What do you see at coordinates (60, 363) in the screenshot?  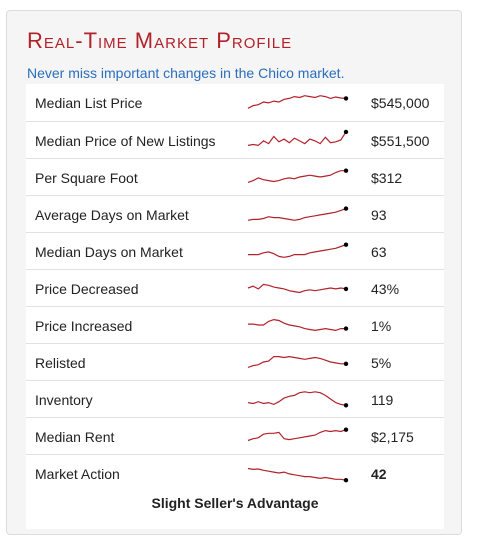 I see `metric-label: Relisted` at bounding box center [60, 363].